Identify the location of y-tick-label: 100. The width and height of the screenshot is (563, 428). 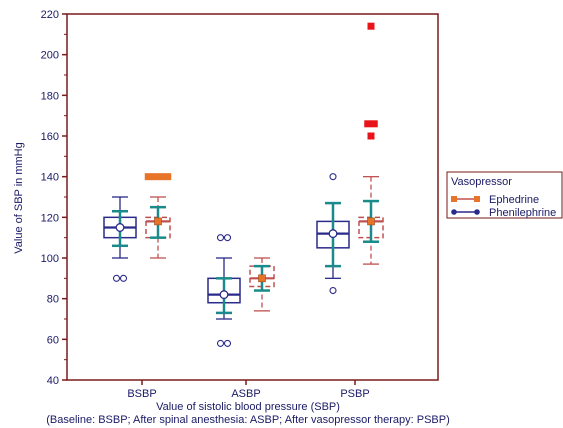
(50, 259).